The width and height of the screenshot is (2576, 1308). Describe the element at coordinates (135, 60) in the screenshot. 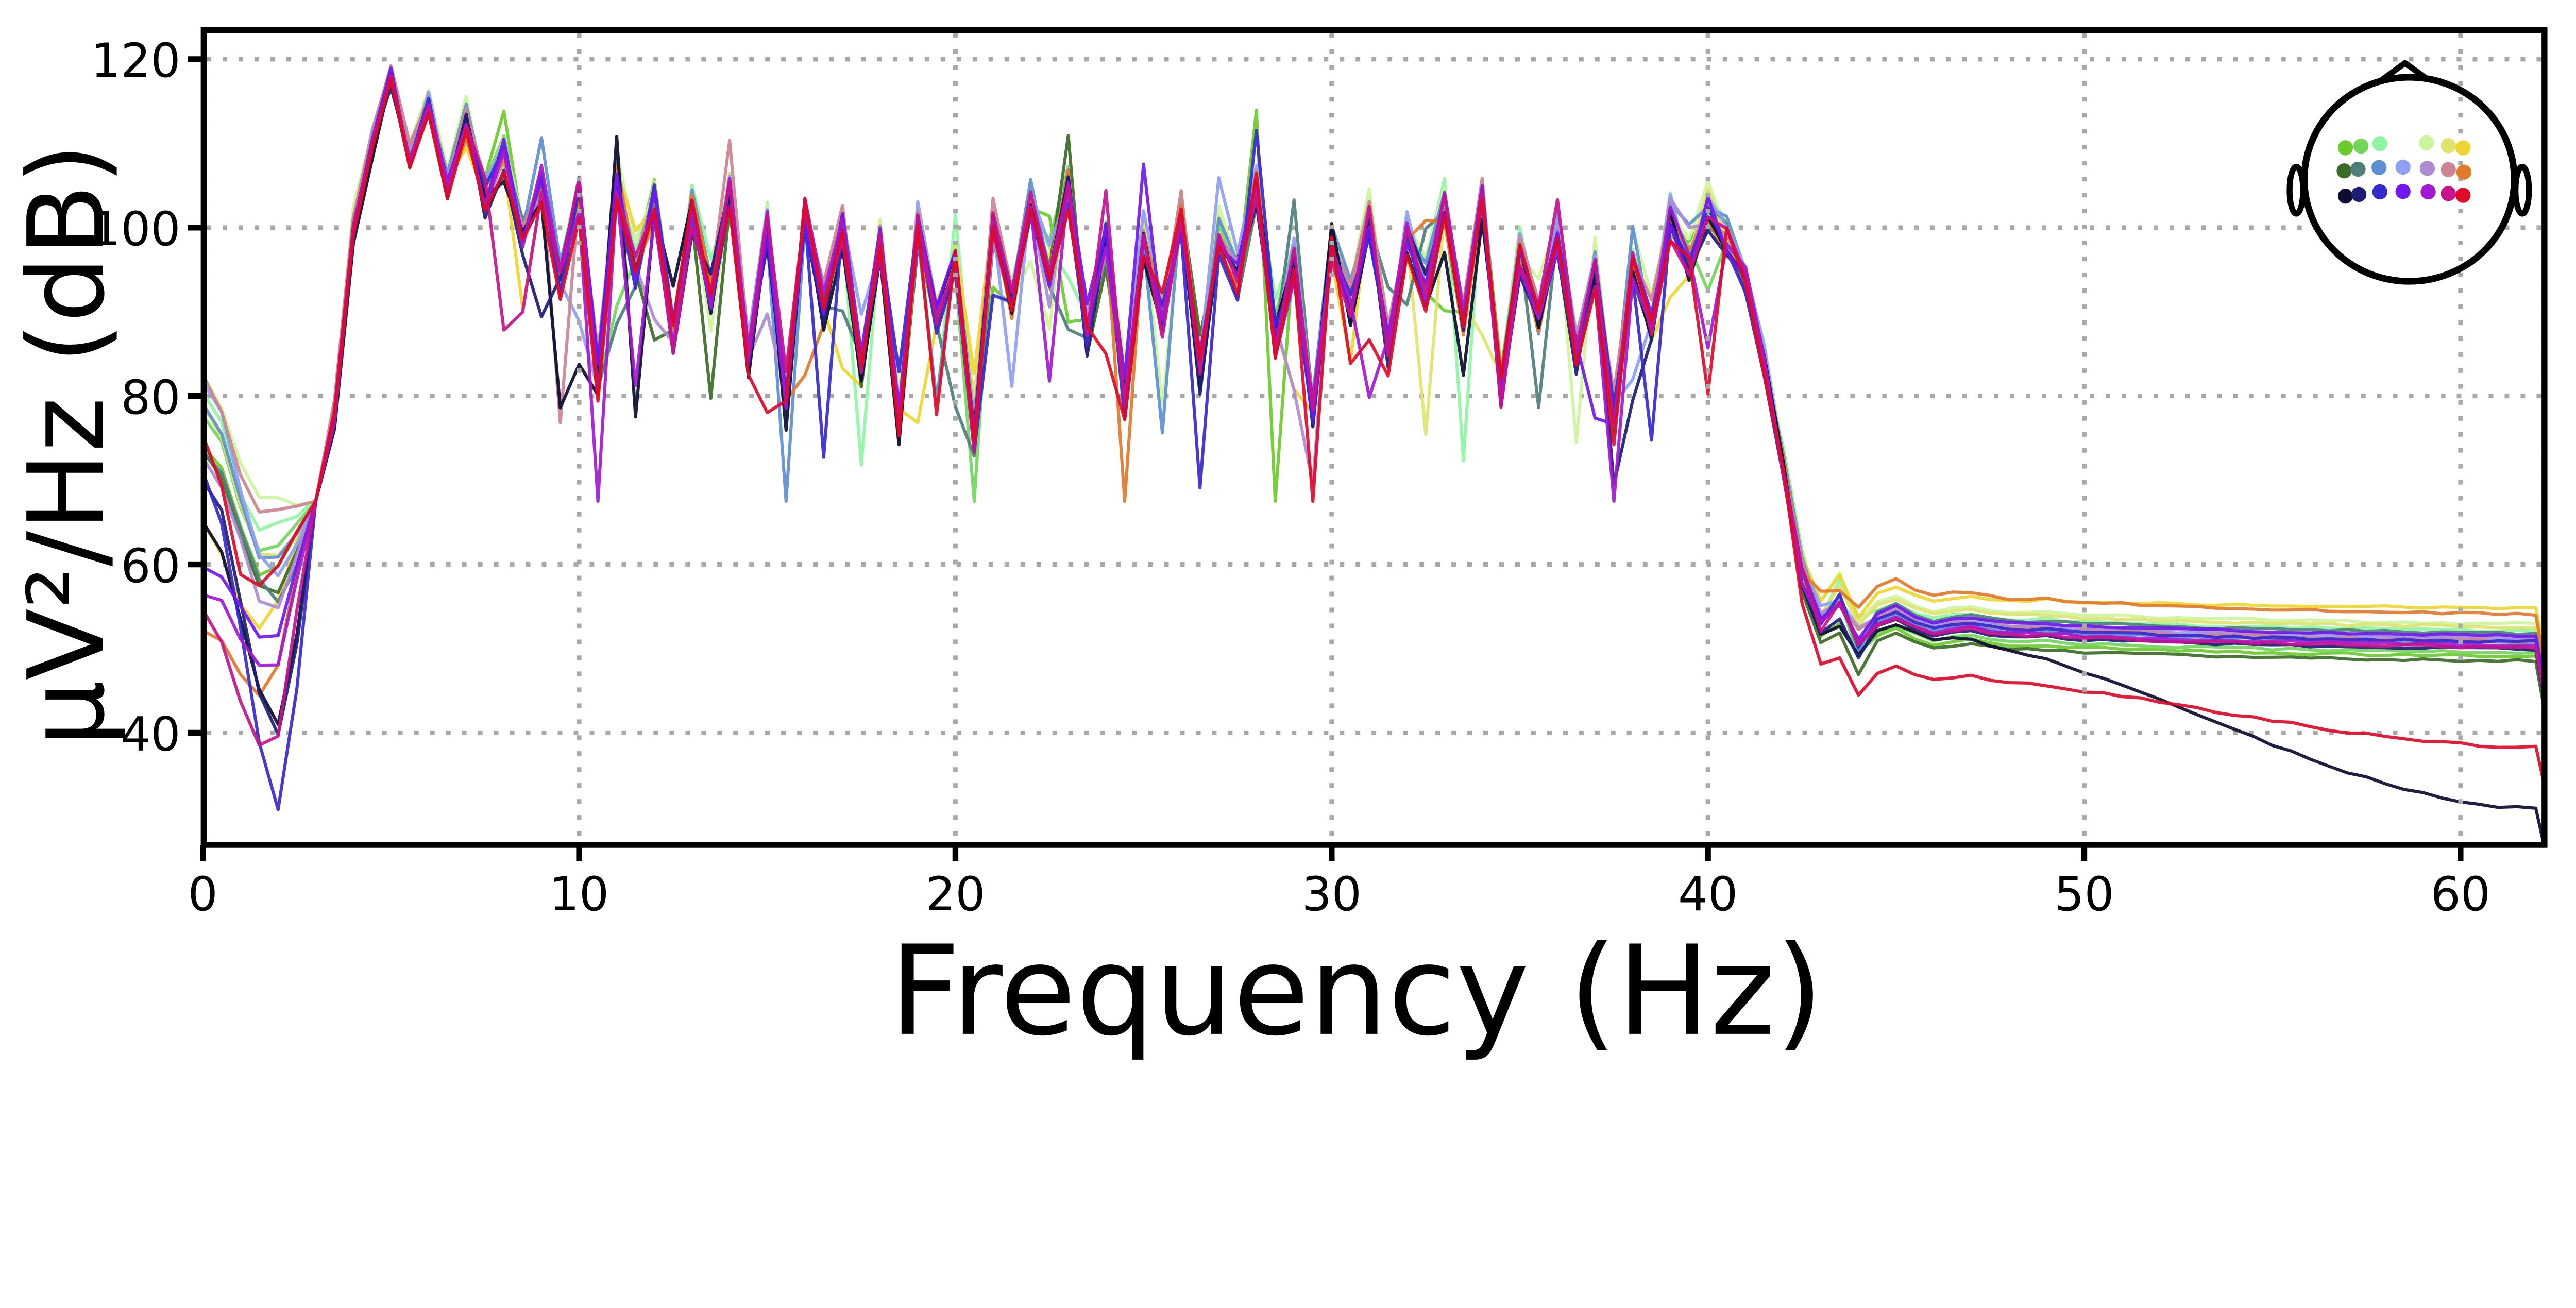

I see `y-tick-label-120: 120` at that location.